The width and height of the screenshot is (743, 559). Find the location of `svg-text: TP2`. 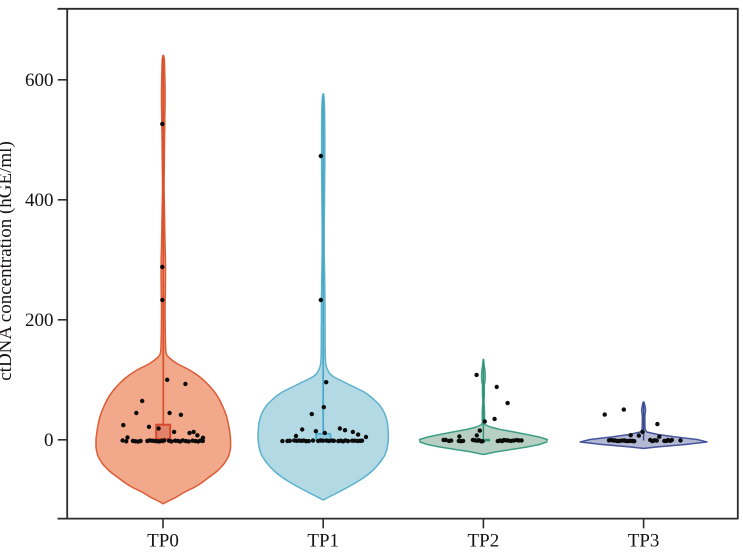

svg-text: TP2 is located at coordinates (484, 541).